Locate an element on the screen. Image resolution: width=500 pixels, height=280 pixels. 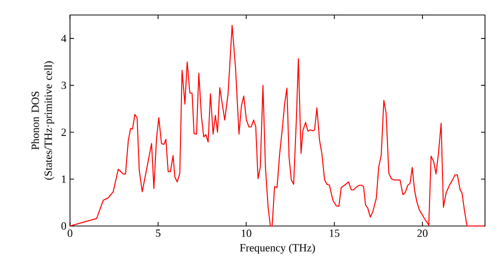
y-axis-title: Phonon DOS (States/THz·primitive cell) is located at coordinates (42, 120).